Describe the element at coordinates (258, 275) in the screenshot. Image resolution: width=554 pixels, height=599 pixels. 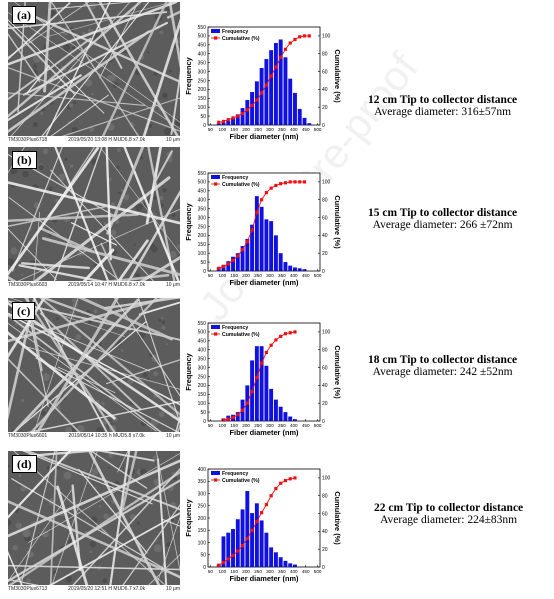
I see `x-tick-label: 250` at that location.